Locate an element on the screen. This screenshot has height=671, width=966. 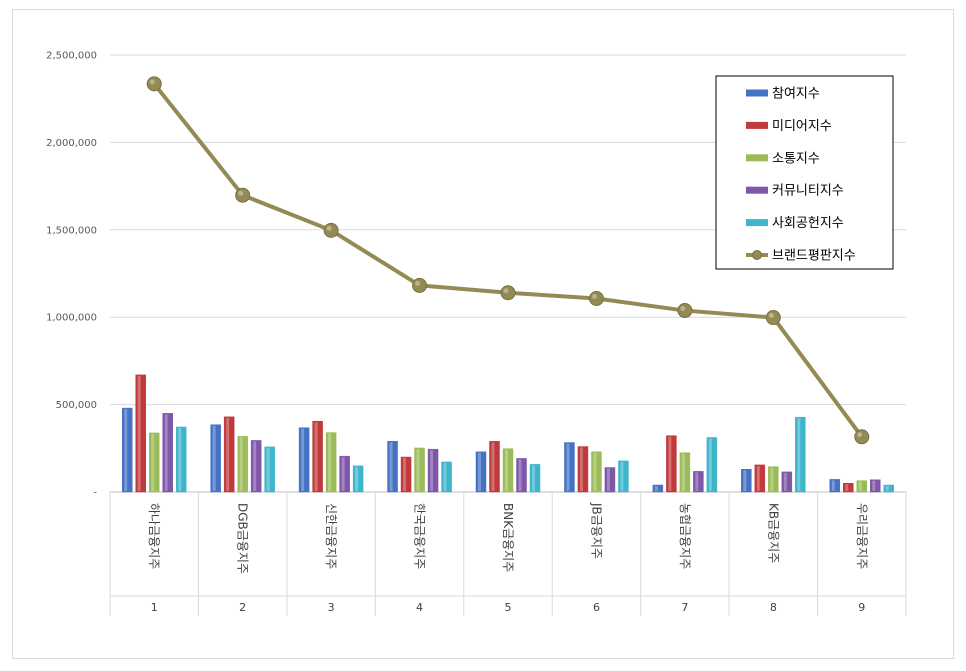
legend-box is located at coordinates (804, 172).